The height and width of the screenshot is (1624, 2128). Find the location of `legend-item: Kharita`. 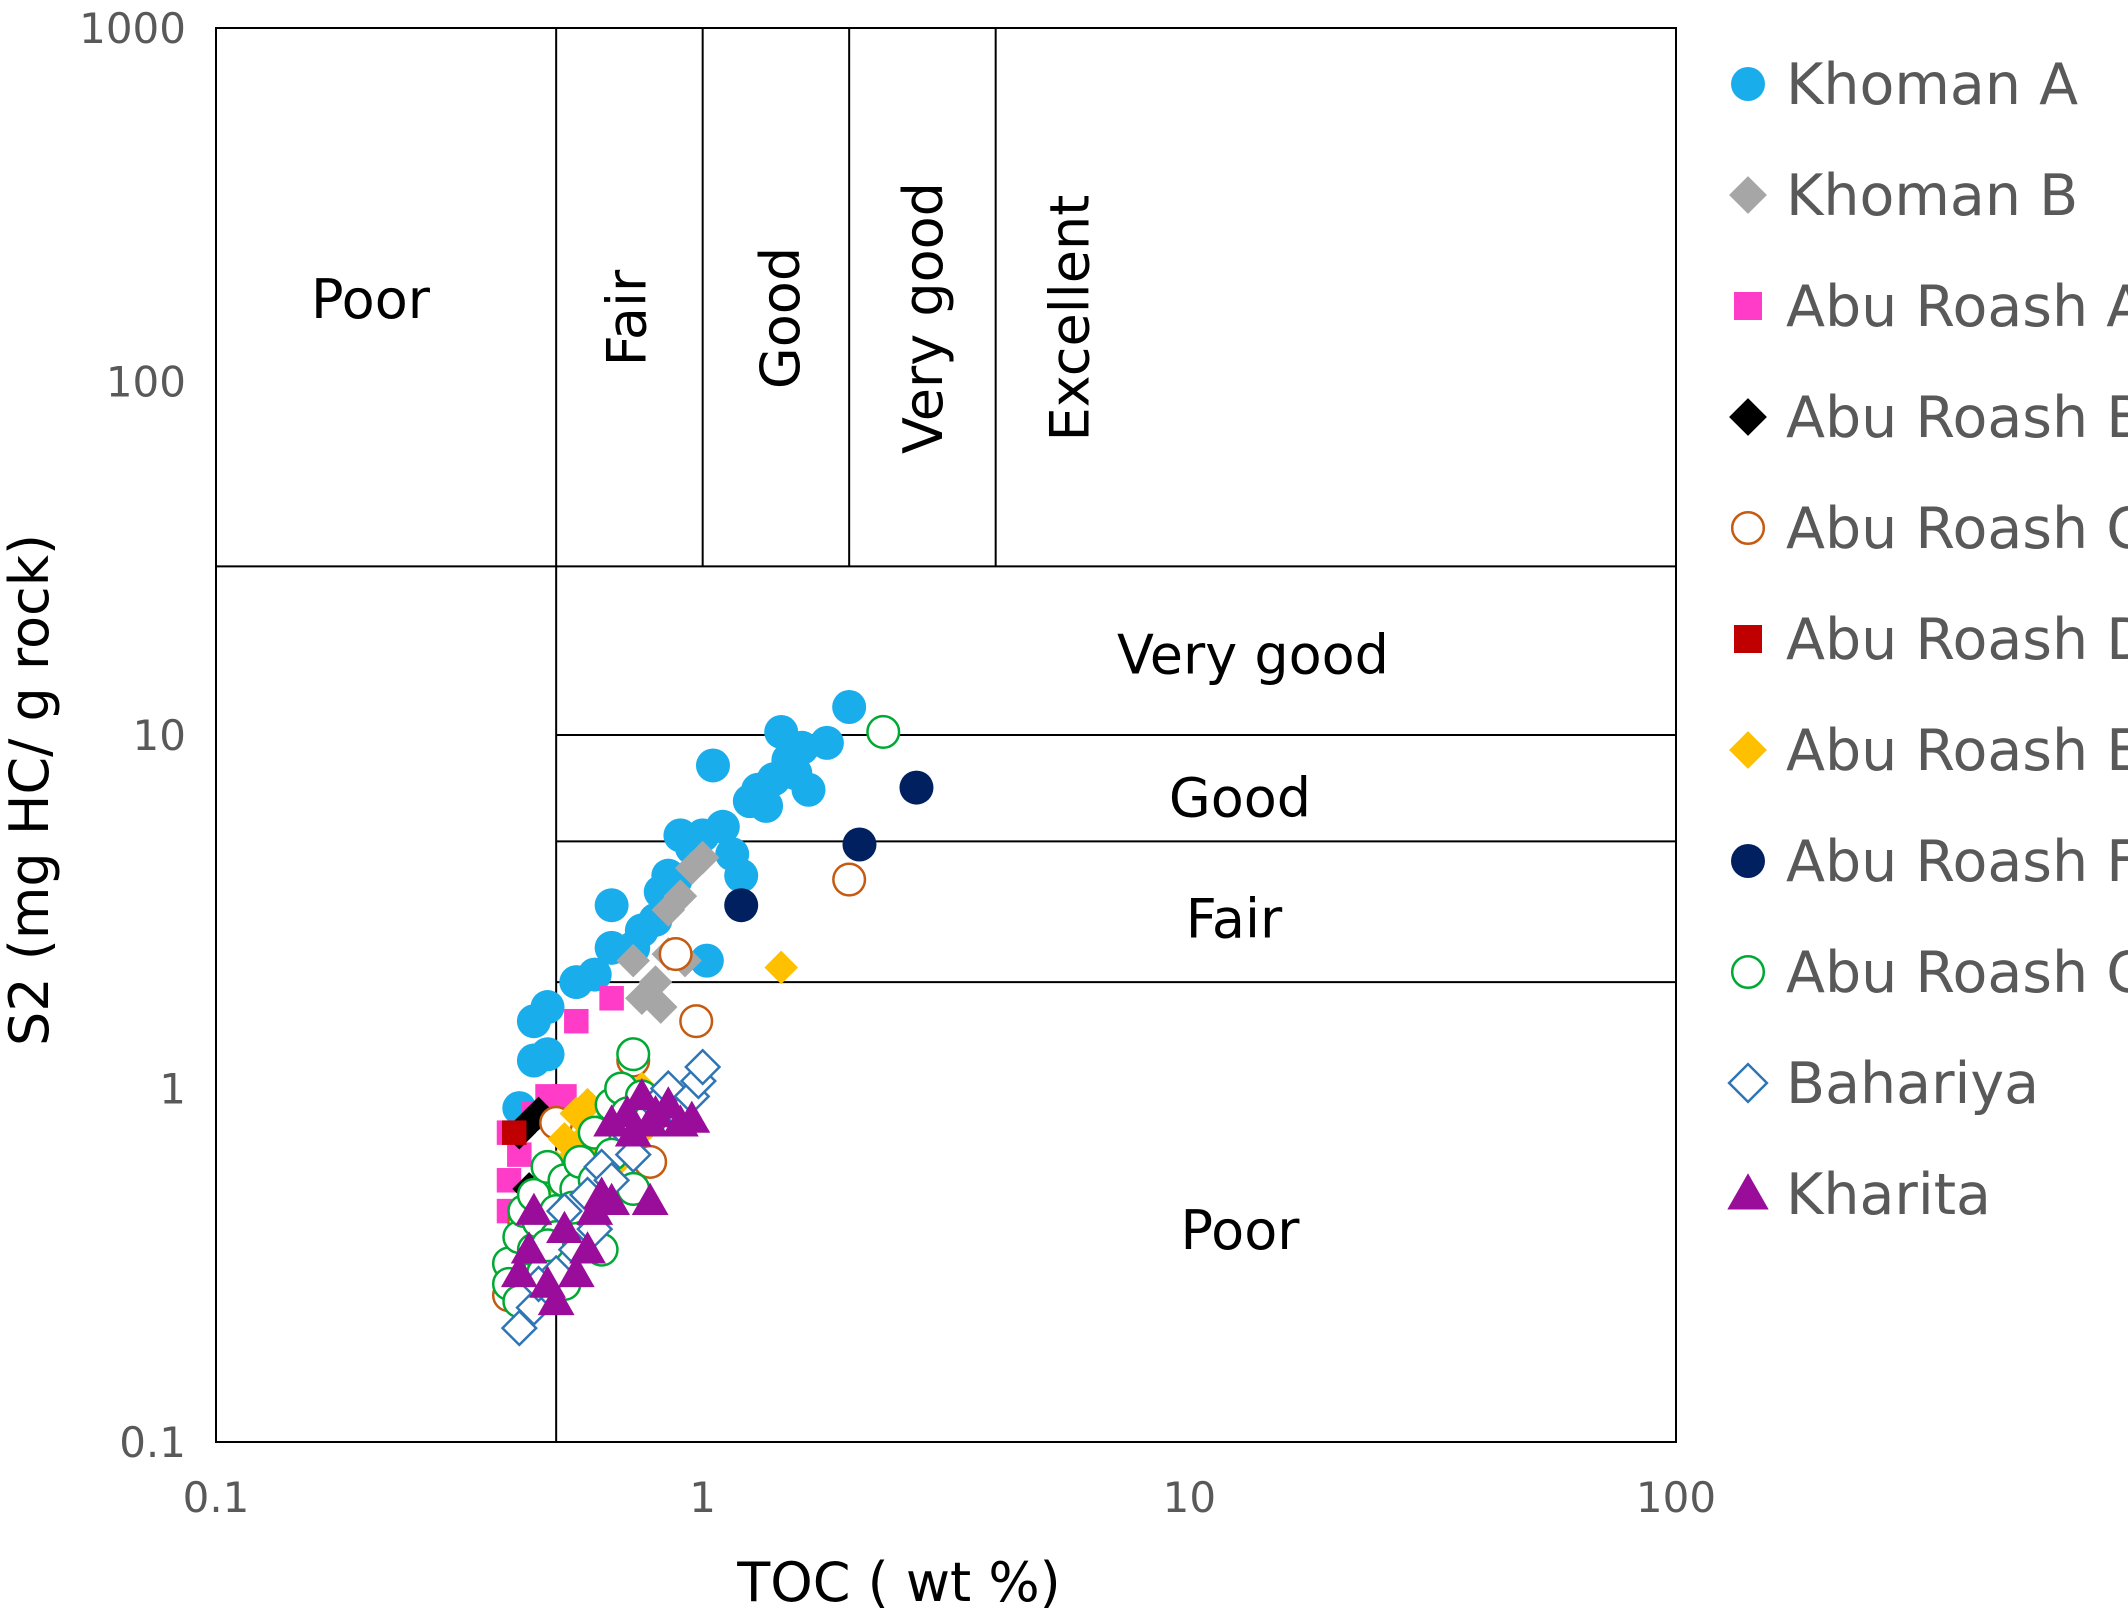

legend-item: Kharita is located at coordinates (1859, 1195).